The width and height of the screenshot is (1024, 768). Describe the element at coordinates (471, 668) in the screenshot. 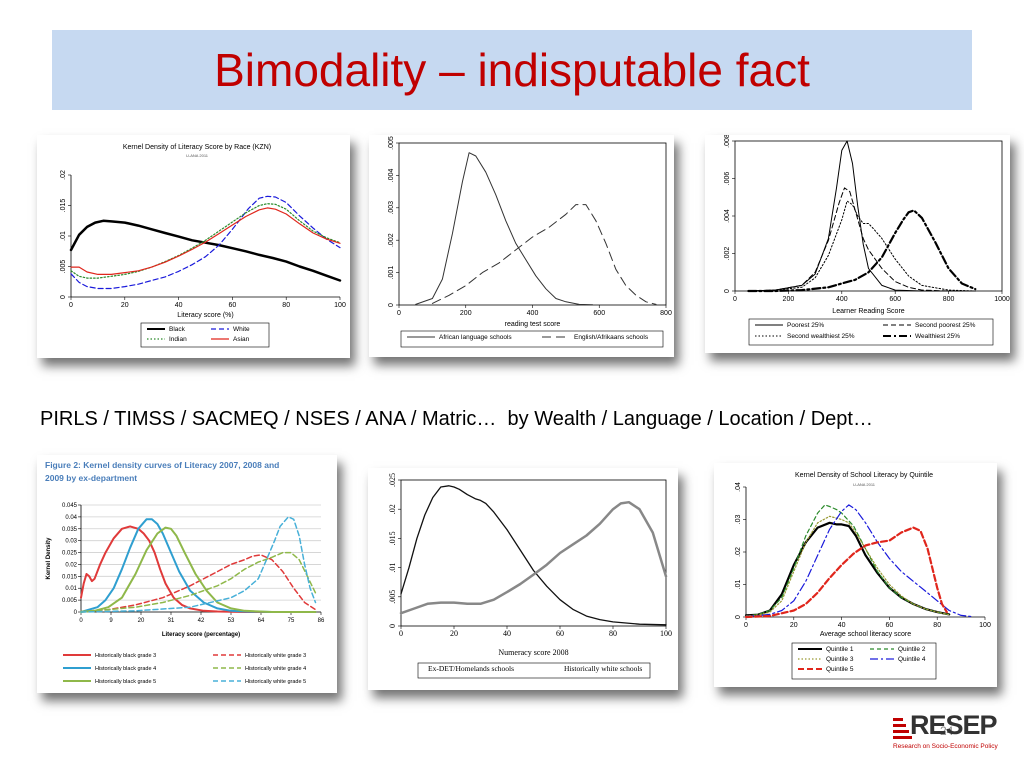

I see `legend-label: Ex-DET/Homelands schools` at that location.